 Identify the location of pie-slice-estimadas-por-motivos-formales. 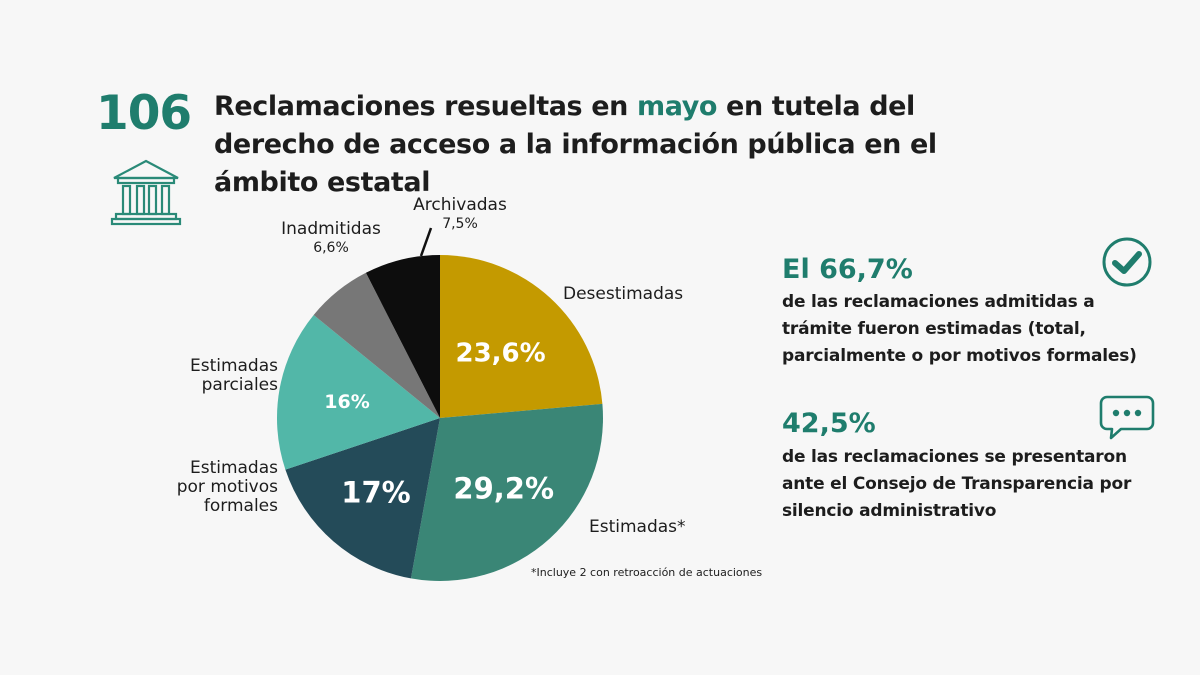
(362, 498).